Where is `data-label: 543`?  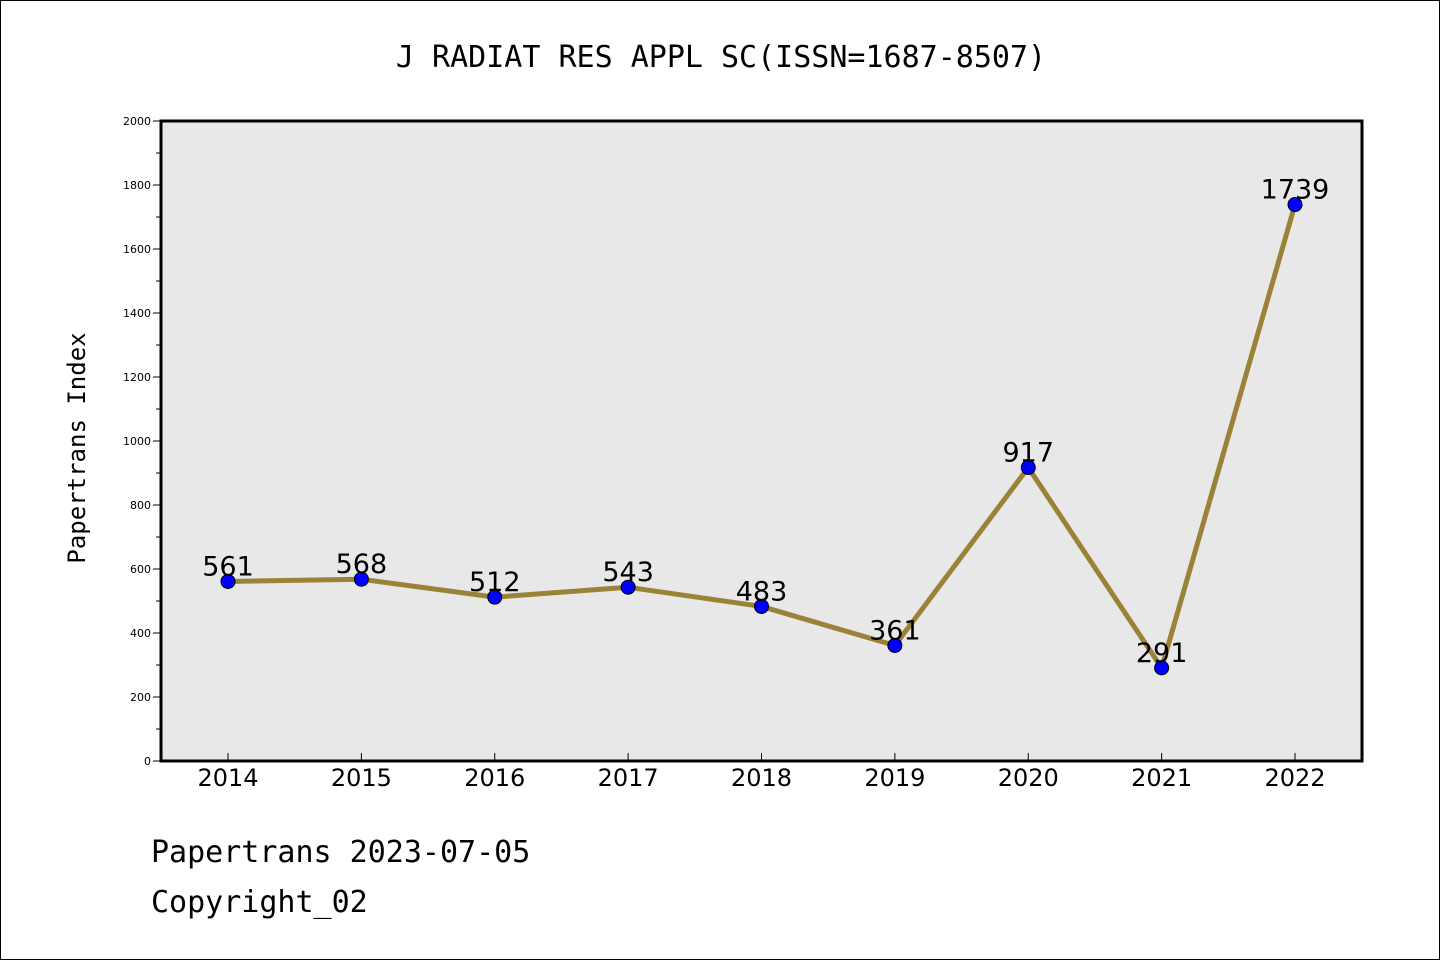
data-label: 543 is located at coordinates (628, 572).